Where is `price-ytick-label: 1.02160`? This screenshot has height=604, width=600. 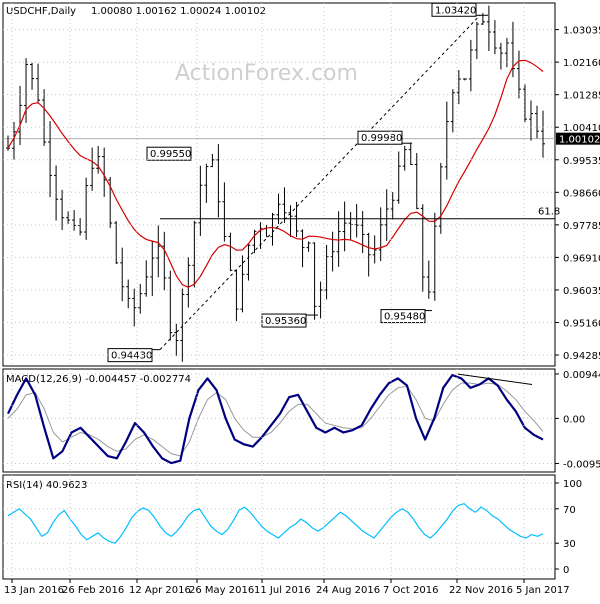 price-ytick-label: 1.02160 is located at coordinates (581, 63).